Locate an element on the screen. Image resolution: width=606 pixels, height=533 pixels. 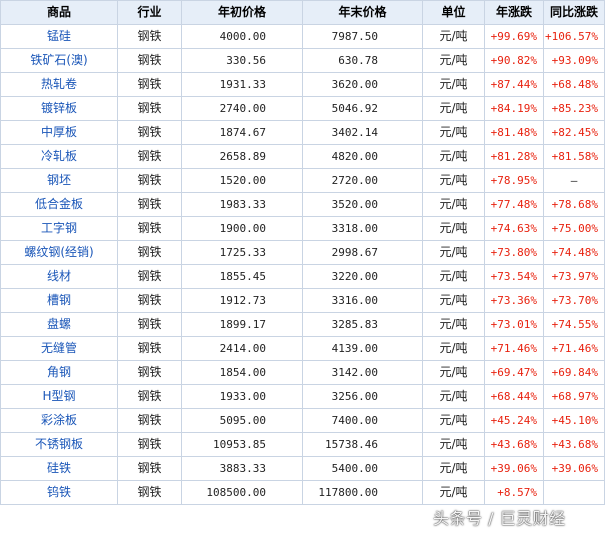
table-row: 硅铁 钢铁 3883.33 5400.00 元/吨 +39.06% +39.06% is located at coordinates (302, 468).